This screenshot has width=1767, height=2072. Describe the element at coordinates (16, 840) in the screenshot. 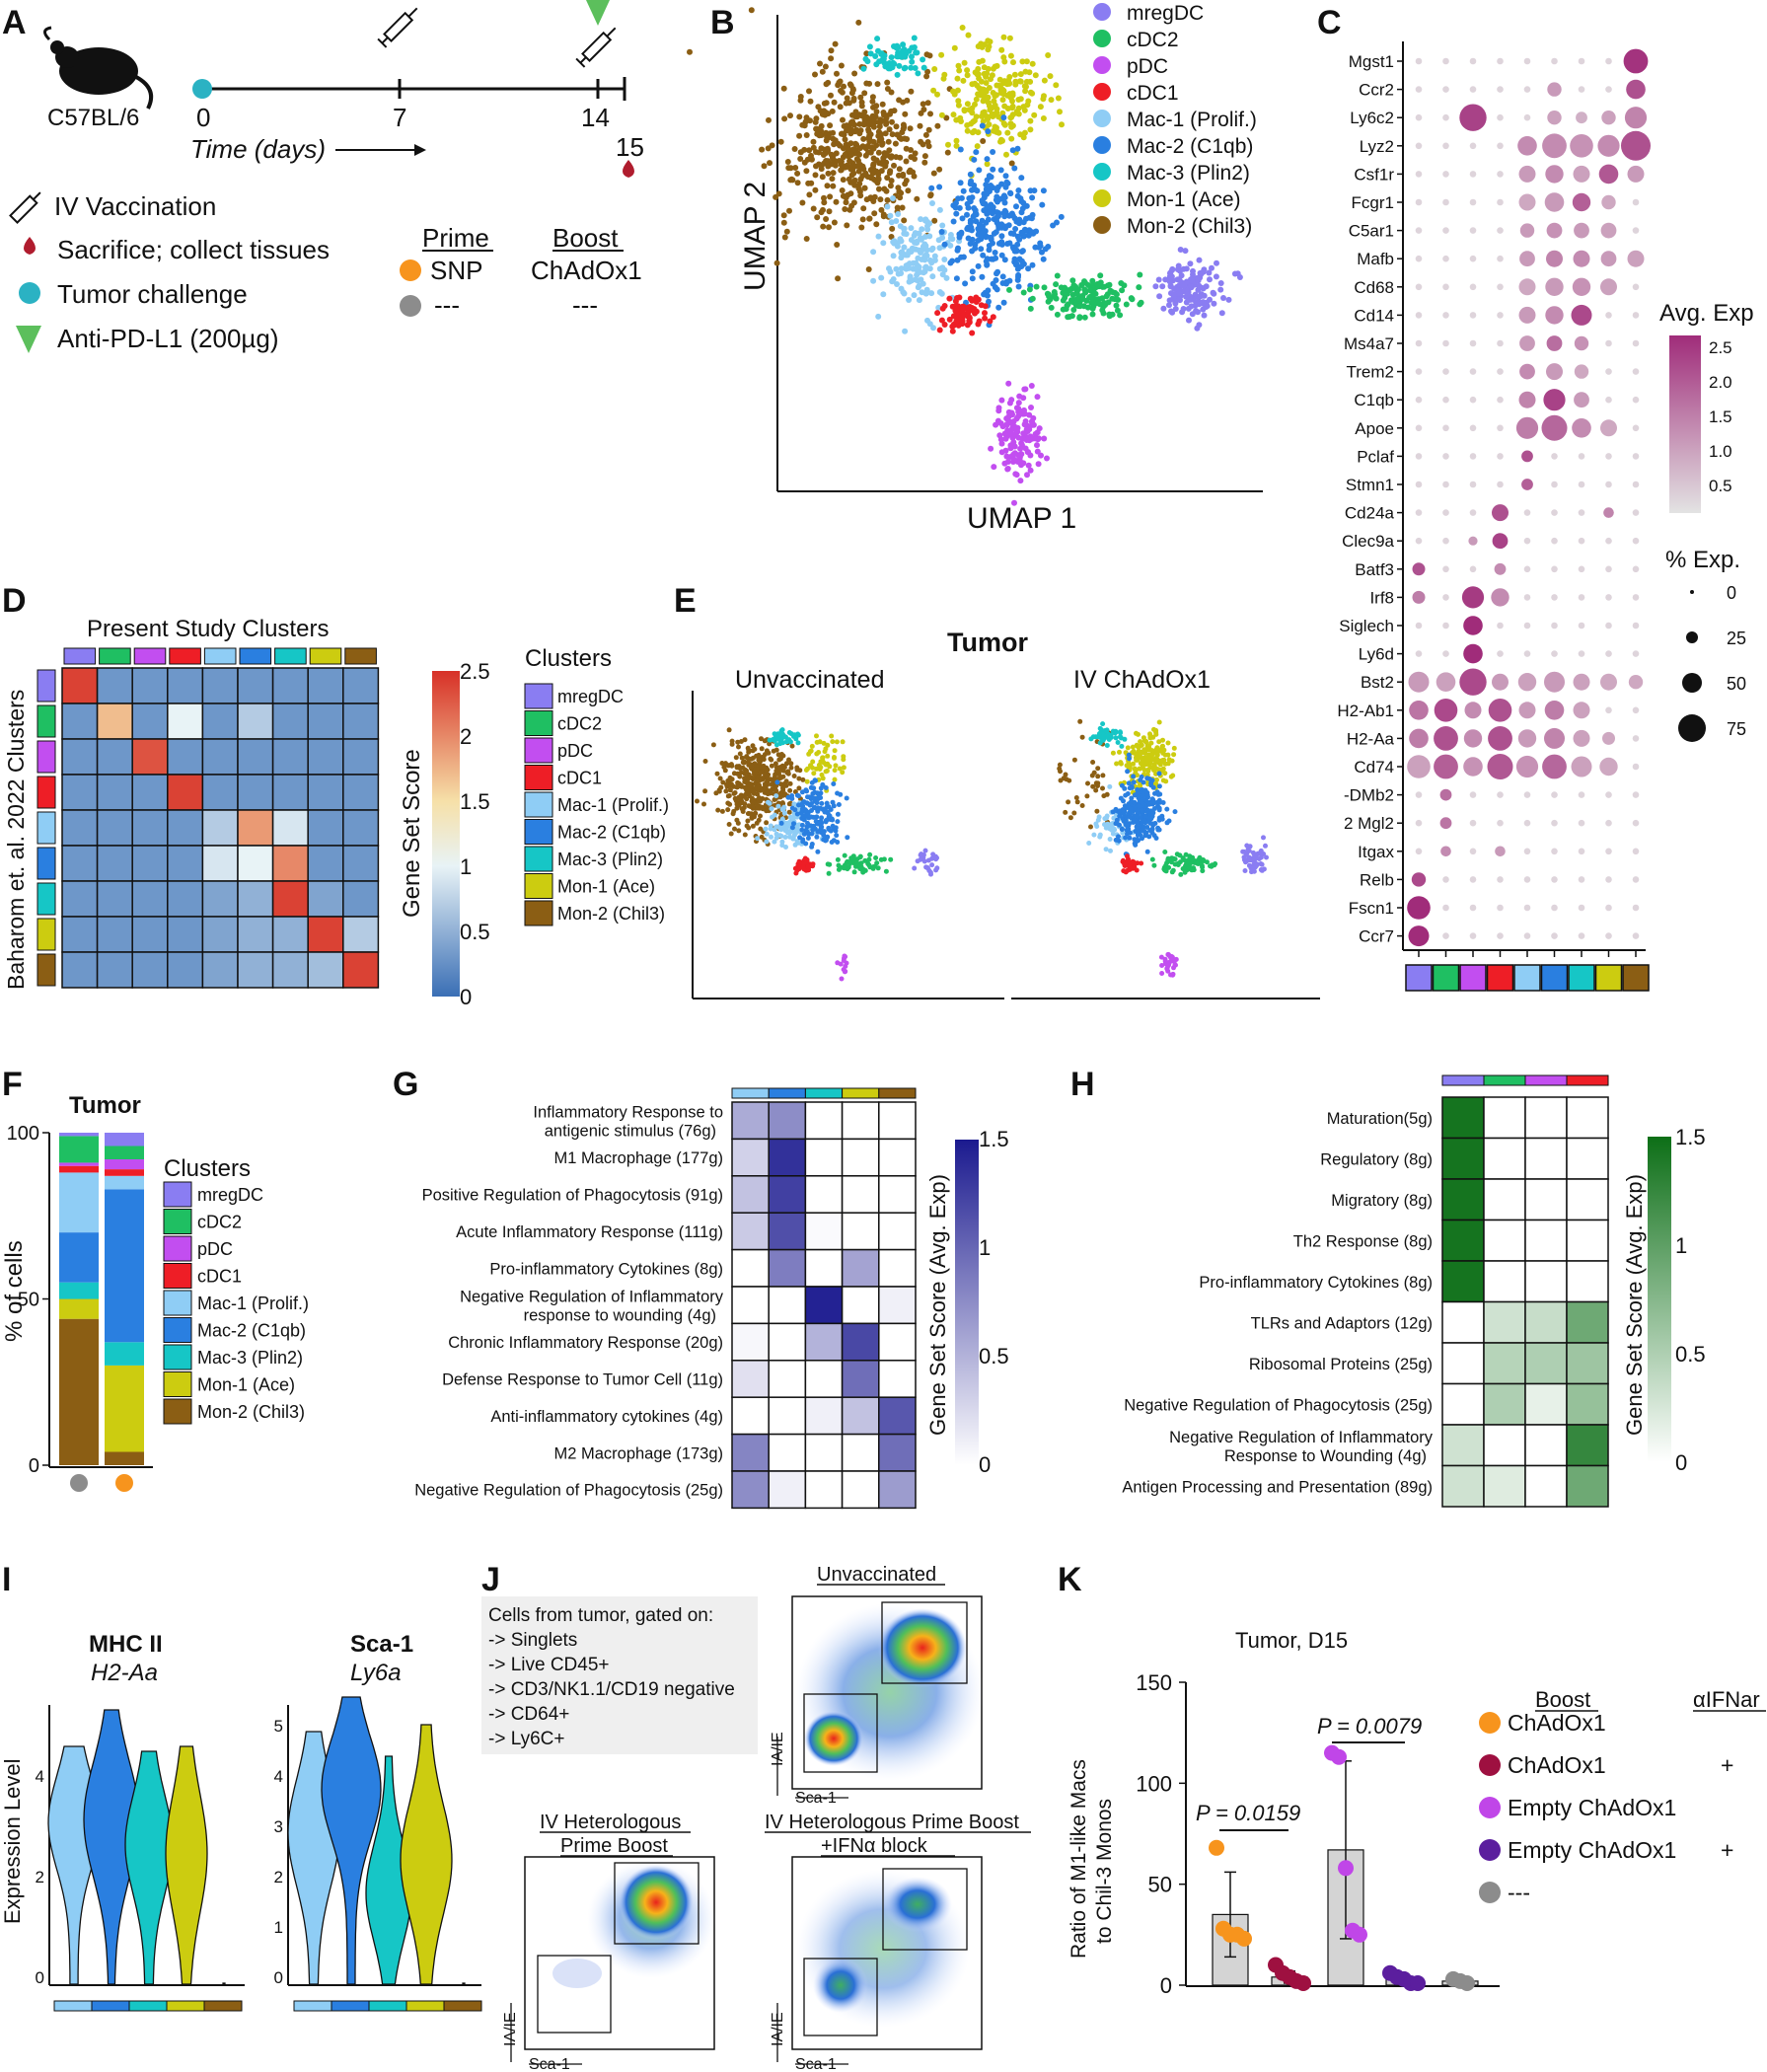

I see `heatmap-d-ylabel: Baharom et. al. 2022 Clusters` at that location.